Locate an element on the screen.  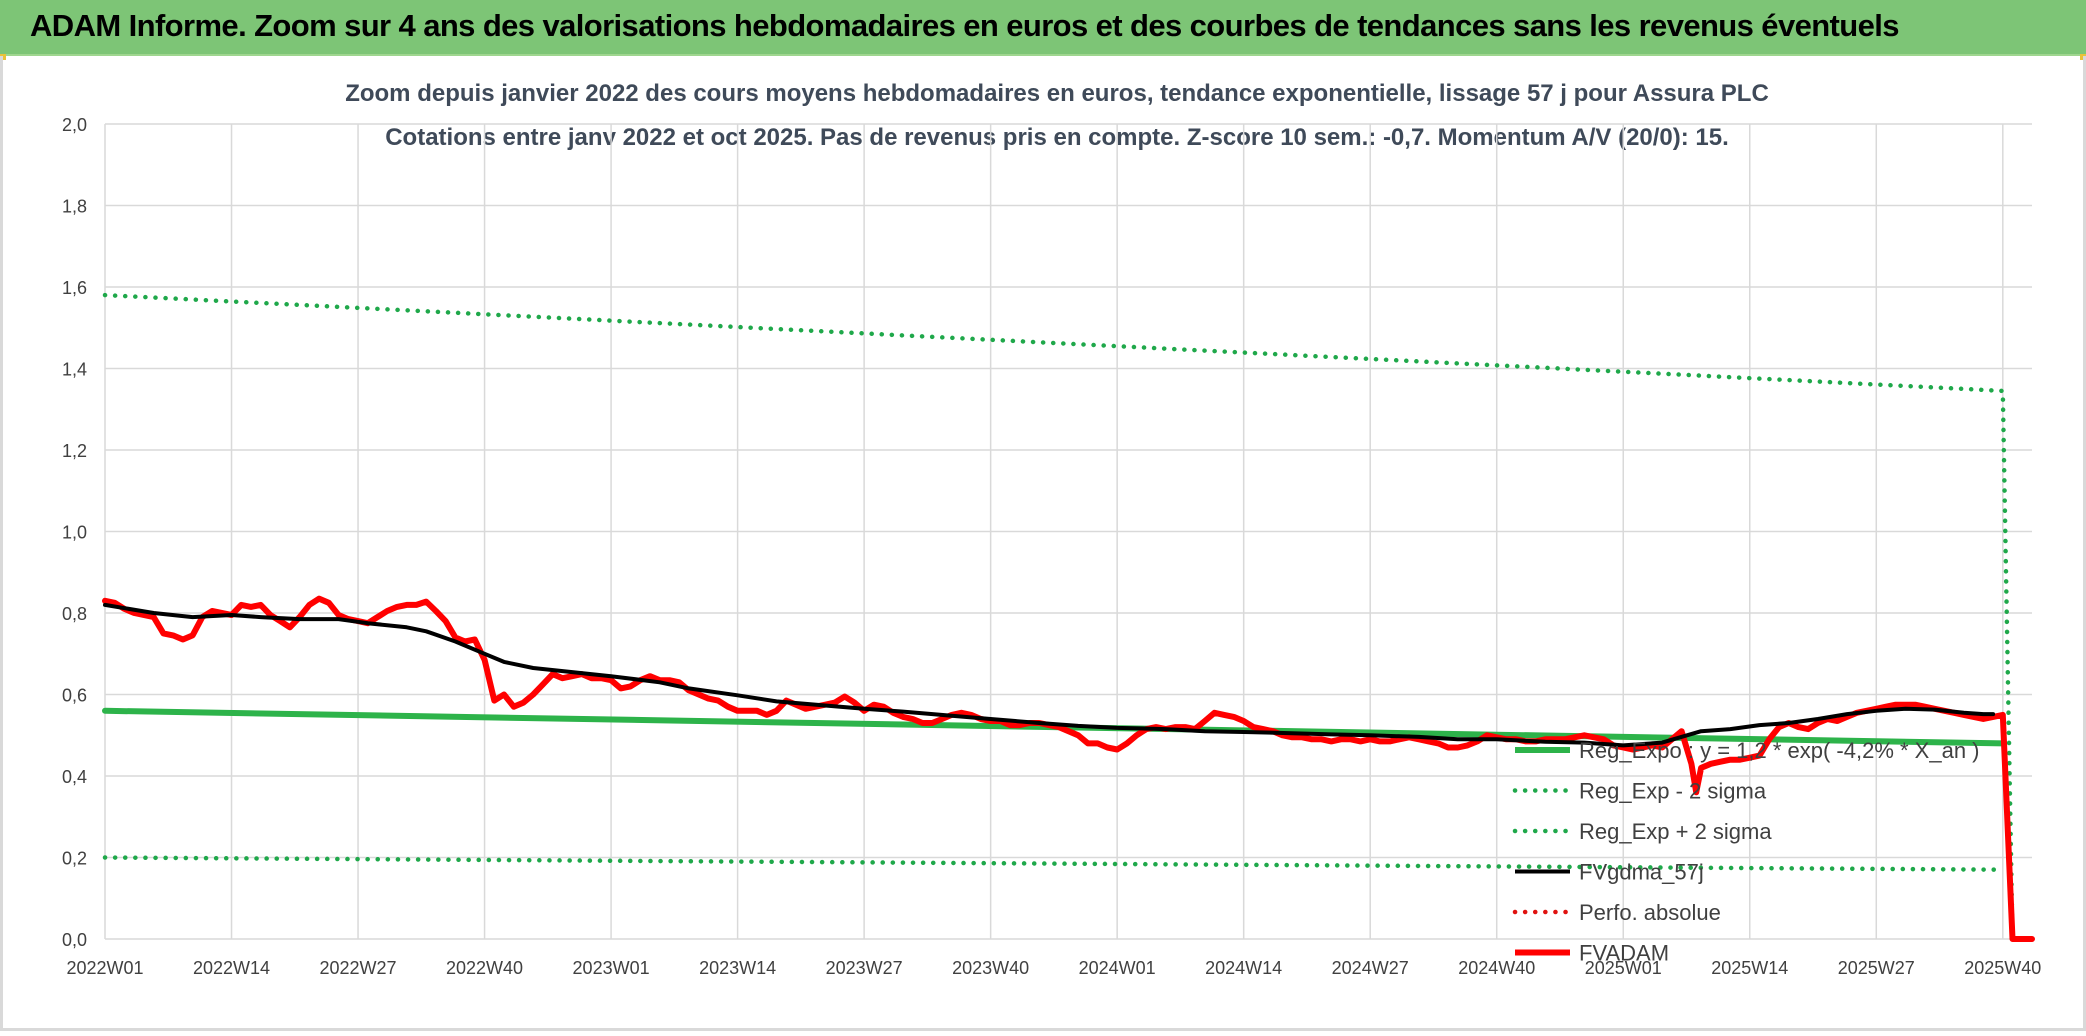
legend-label: Reg_Expo : y = 1,2 * exp( -4,2% * X_an ) is located at coordinates (1779, 750).